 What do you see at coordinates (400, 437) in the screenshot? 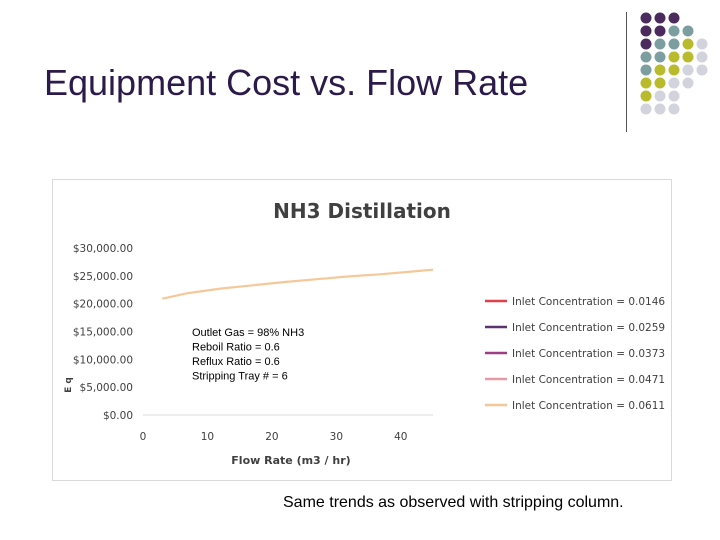
I see `x-tick-label: 40` at bounding box center [400, 437].